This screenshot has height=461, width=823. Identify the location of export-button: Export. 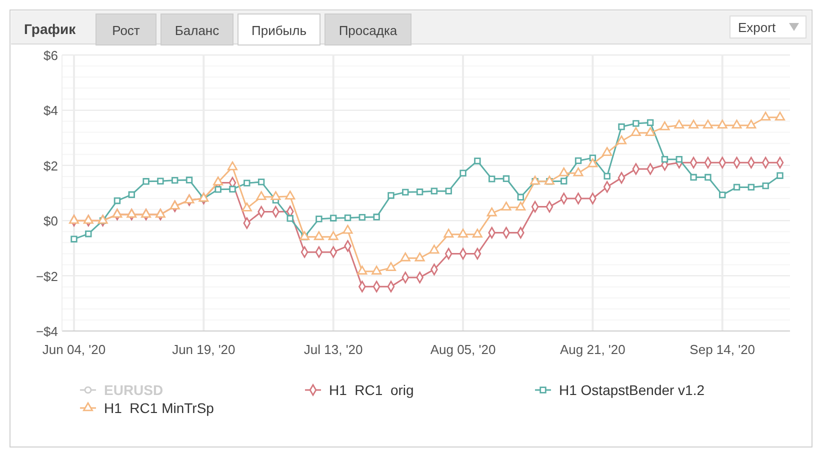
(768, 27).